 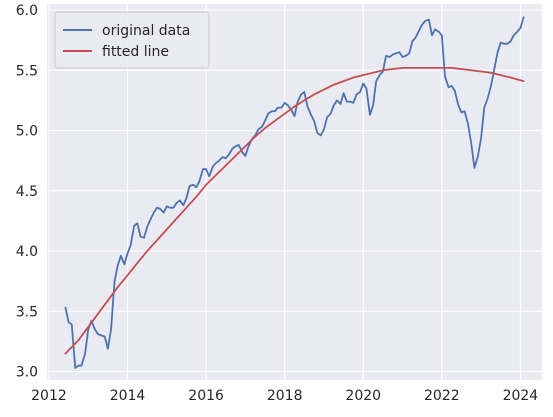 I want to click on x-tick-label-2024: 2024, so click(x=521, y=396).